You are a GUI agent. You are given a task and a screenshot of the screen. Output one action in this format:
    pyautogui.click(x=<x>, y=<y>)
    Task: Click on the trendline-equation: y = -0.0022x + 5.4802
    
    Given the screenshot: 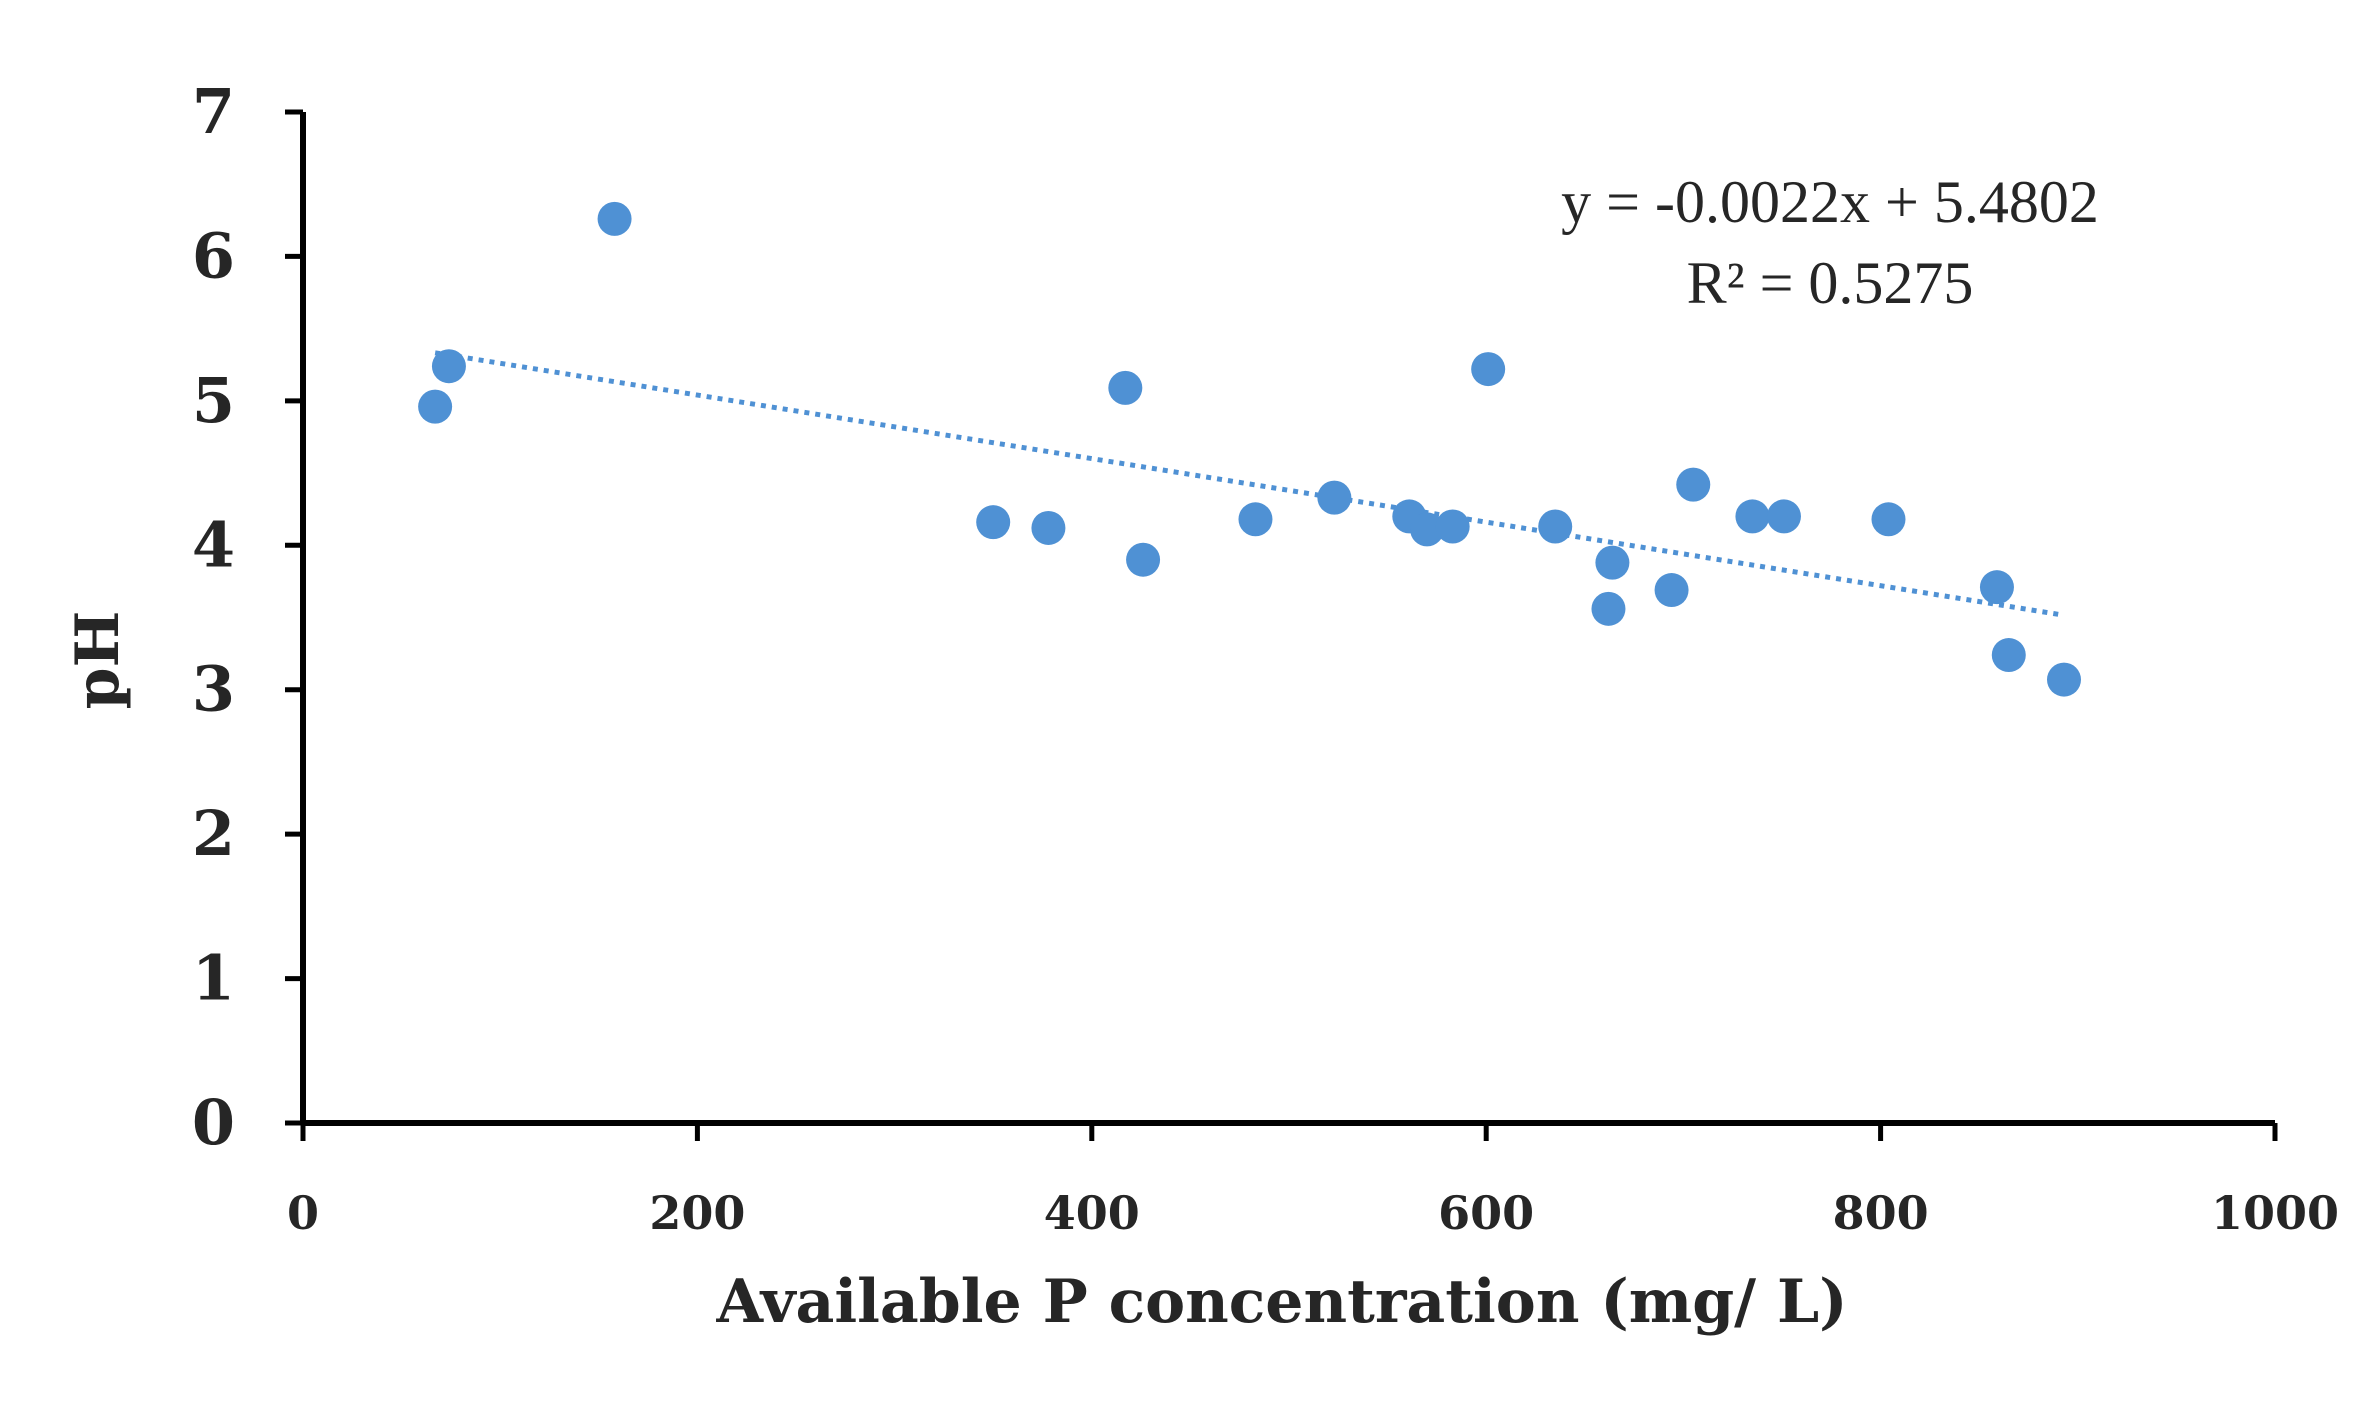 What is the action you would take?
    pyautogui.click(x=1830, y=202)
    